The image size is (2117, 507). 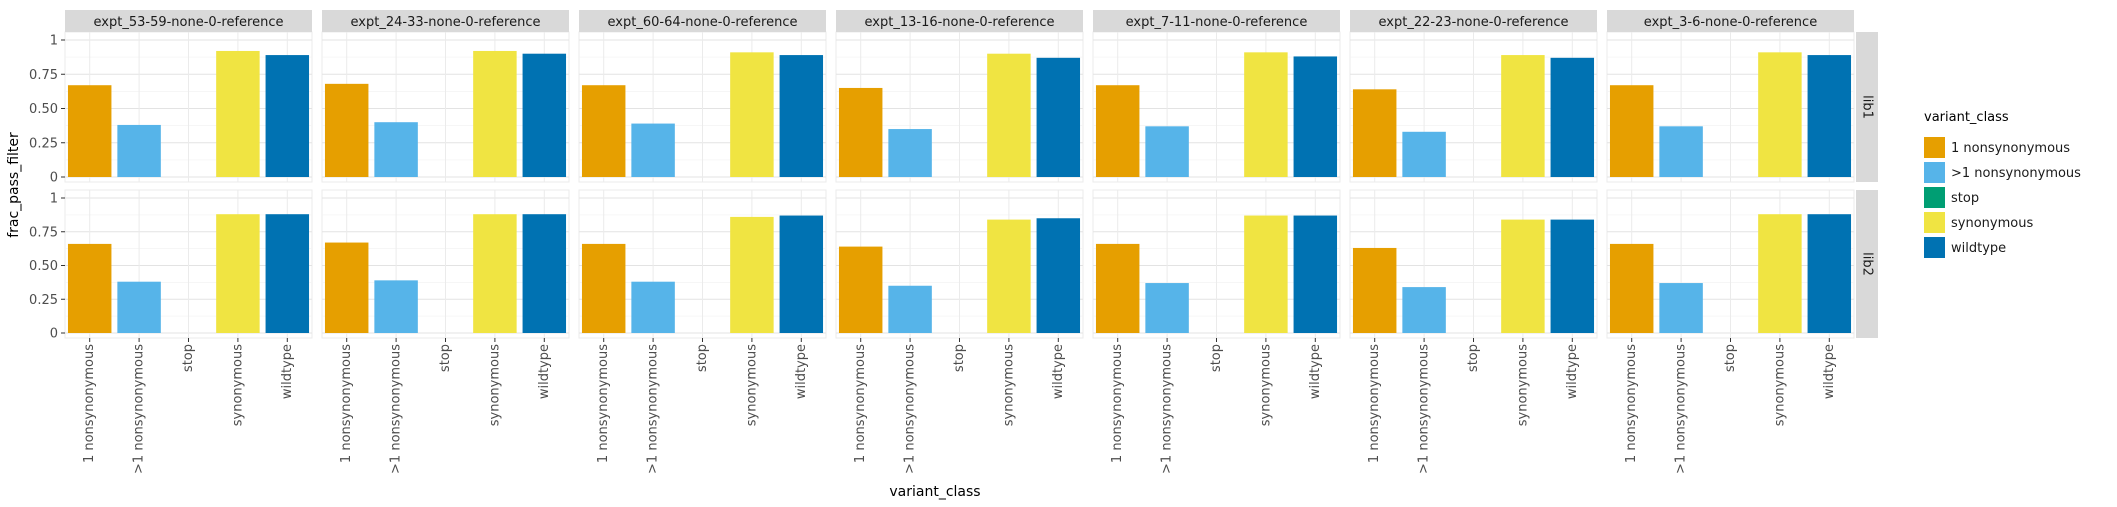 What do you see at coordinates (14, 185) in the screenshot?
I see `y-axis-title: frac_pass_filter` at bounding box center [14, 185].